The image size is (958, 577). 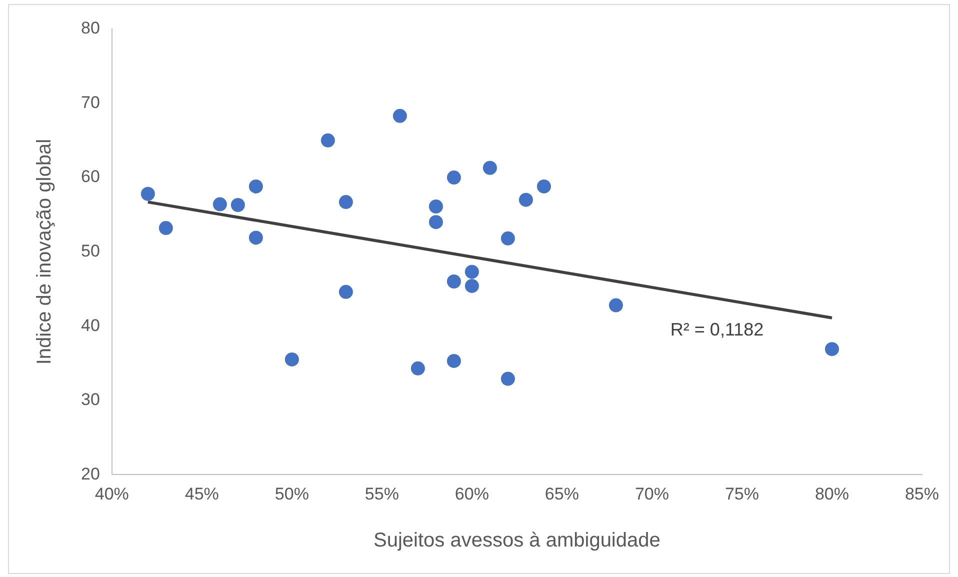 I want to click on y-tick-label: 60, so click(x=90, y=176).